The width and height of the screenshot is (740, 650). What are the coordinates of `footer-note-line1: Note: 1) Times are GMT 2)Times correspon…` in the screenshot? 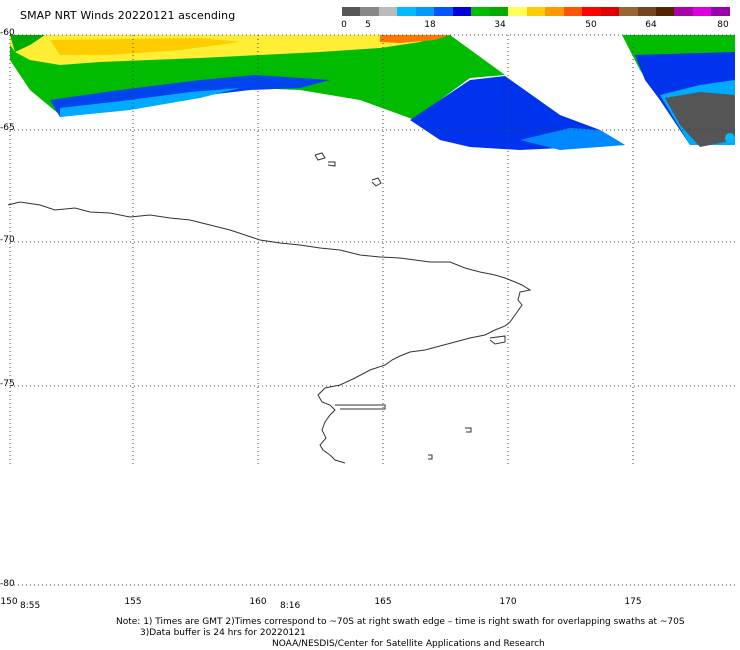 It's located at (400, 622).